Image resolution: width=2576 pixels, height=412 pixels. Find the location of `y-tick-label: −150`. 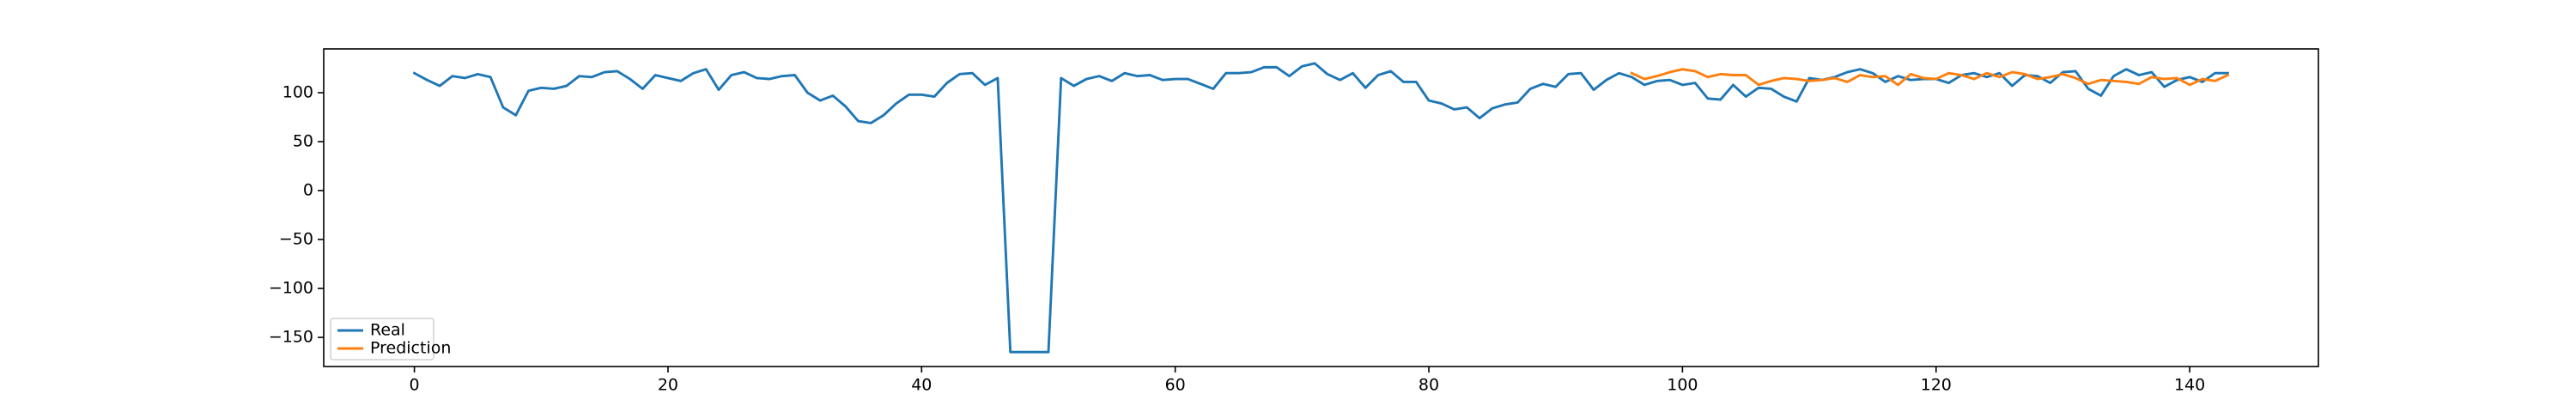

y-tick-label: −150 is located at coordinates (291, 337).